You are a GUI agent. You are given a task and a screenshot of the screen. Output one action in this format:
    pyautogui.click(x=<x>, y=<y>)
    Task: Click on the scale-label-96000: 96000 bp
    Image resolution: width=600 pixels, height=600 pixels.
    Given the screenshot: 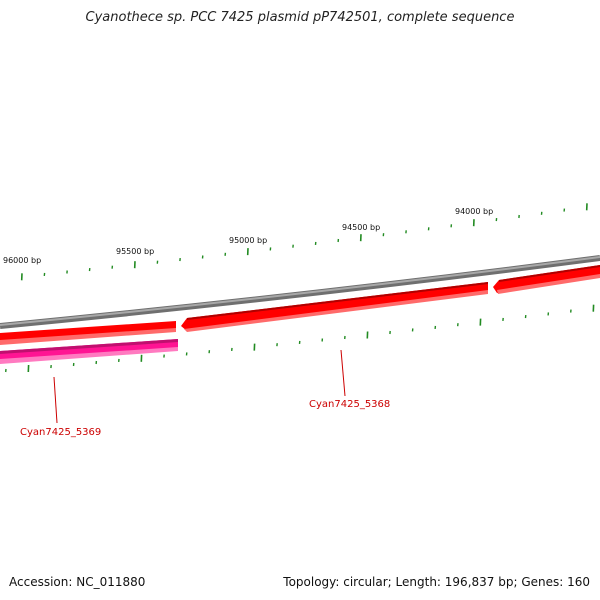 What is the action you would take?
    pyautogui.click(x=22, y=260)
    